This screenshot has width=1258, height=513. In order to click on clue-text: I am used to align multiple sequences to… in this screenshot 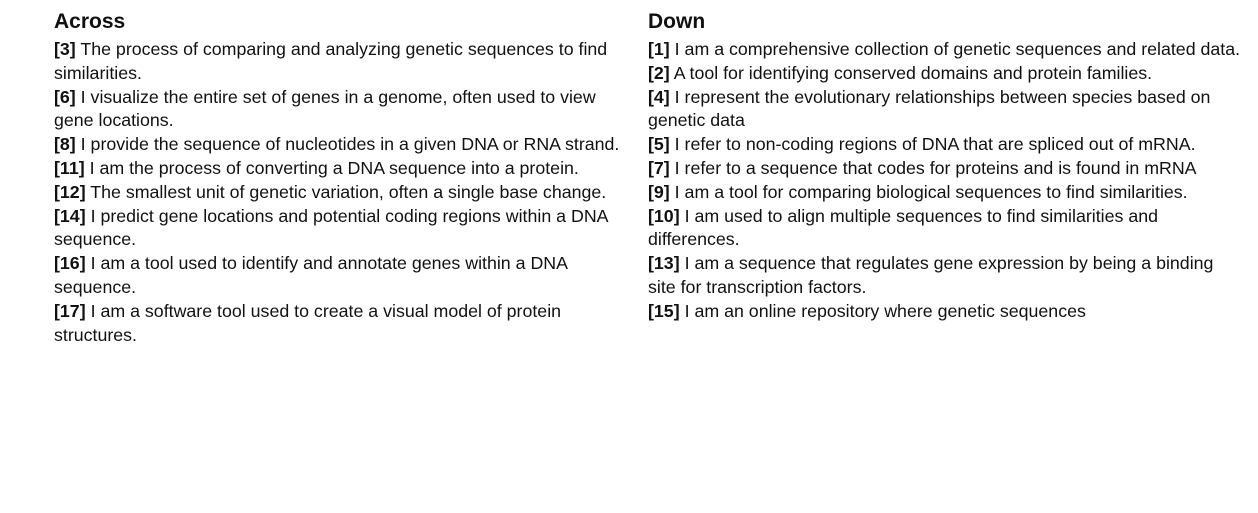, I will do `click(903, 227)`.